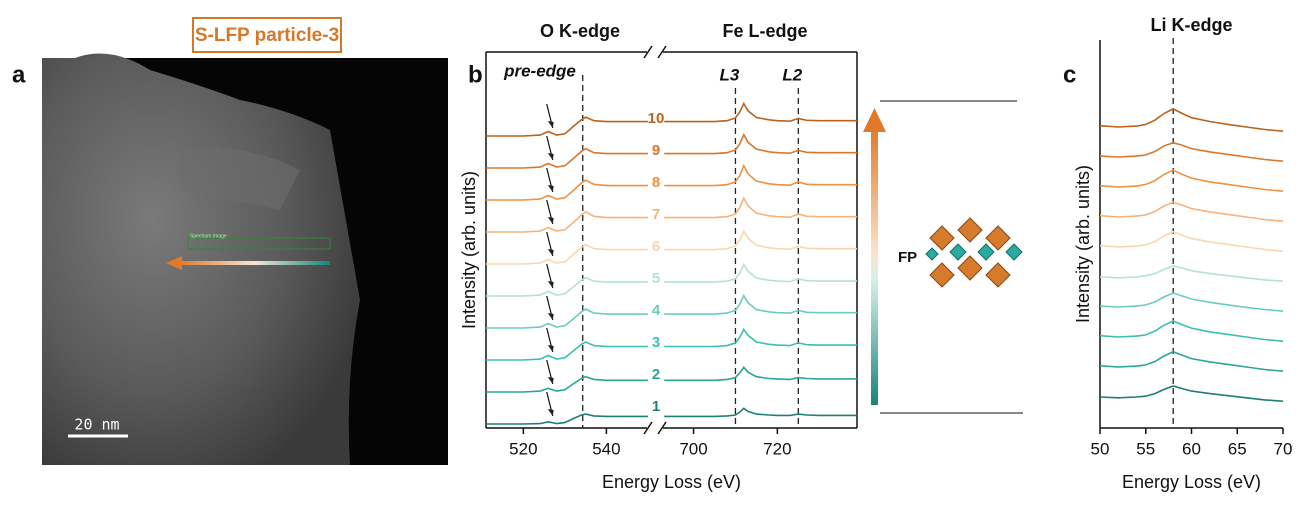 The image size is (1301, 516). I want to click on series-label: 7, so click(656, 214).